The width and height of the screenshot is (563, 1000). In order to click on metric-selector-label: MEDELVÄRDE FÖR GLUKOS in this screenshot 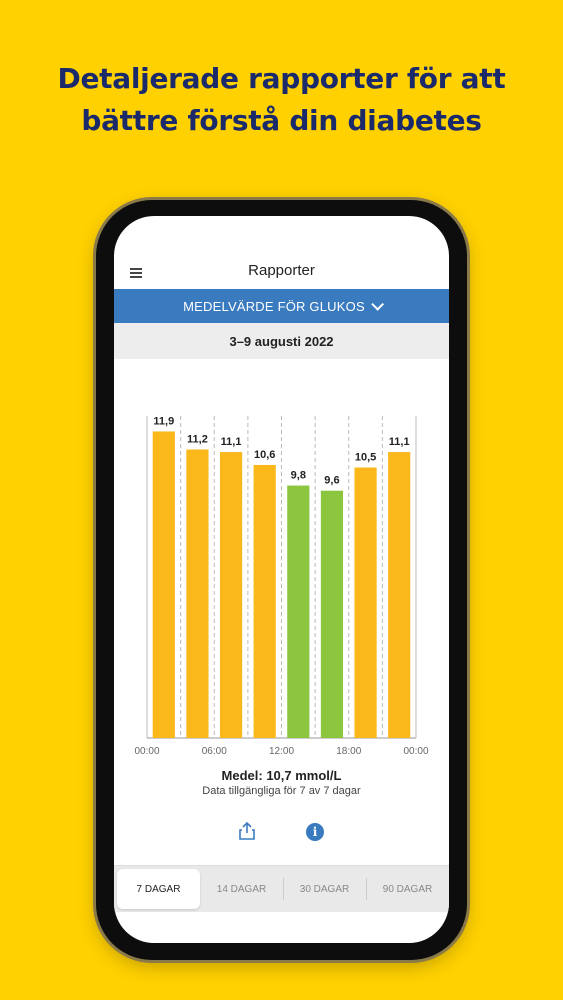, I will do `click(274, 306)`.